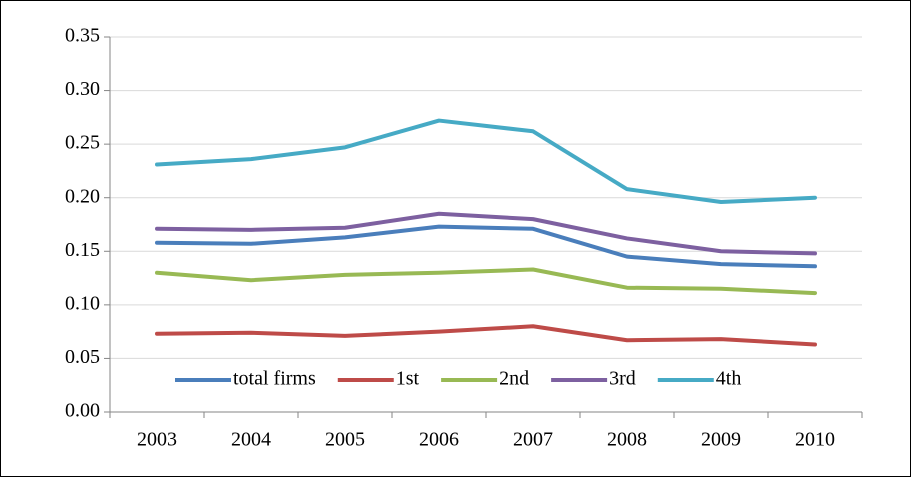 The height and width of the screenshot is (478, 912). Describe the element at coordinates (82, 411) in the screenshot. I see `y-tick-label: 0.00` at that location.